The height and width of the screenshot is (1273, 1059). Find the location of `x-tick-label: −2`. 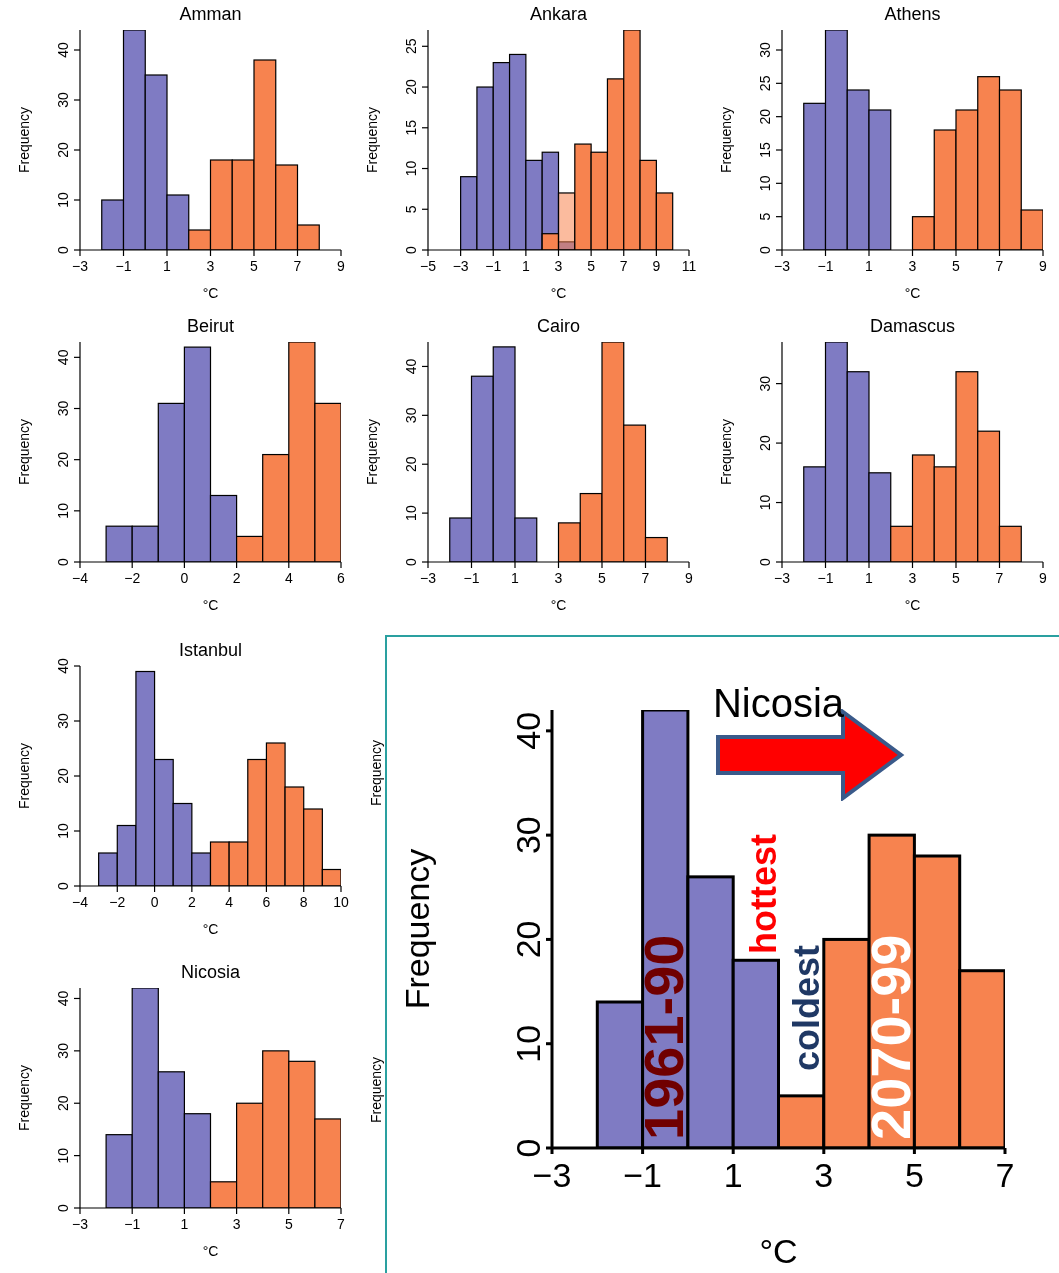

x-tick-label: −2 is located at coordinates (117, 901).